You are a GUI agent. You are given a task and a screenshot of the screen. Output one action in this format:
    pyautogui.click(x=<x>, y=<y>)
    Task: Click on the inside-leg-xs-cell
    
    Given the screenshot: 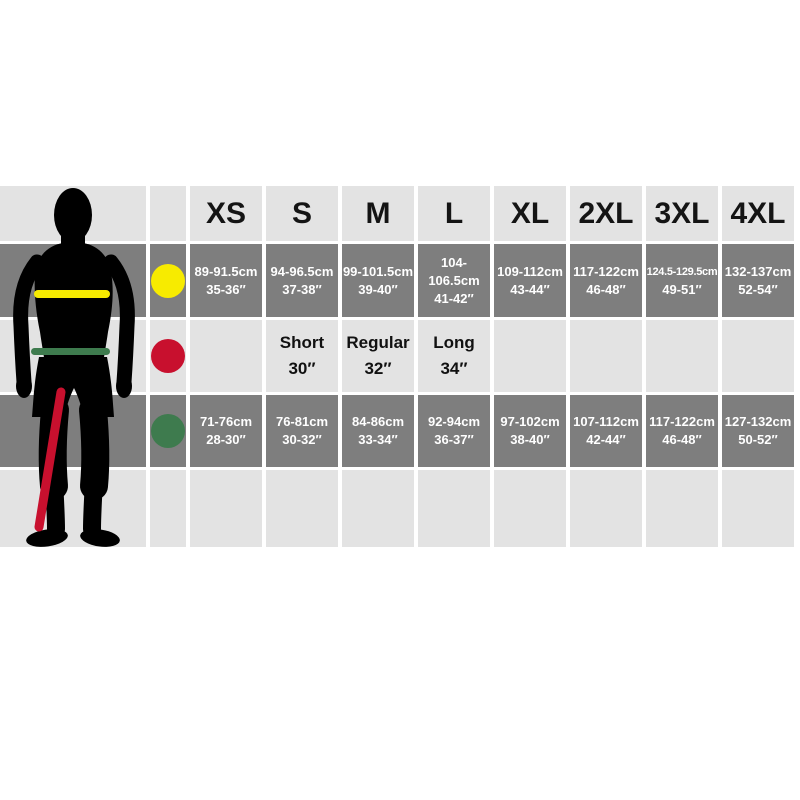 What is the action you would take?
    pyautogui.click(x=226, y=356)
    